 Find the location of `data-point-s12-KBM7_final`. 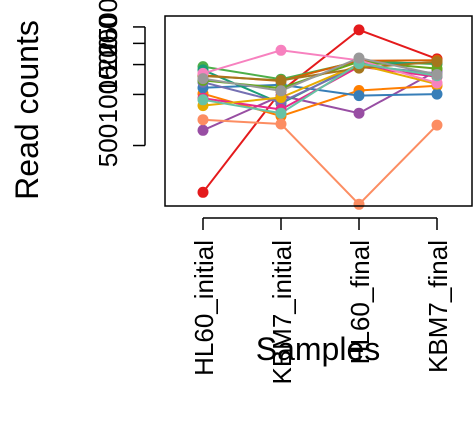

data-point-s12-KBM7_final is located at coordinates (437, 62).